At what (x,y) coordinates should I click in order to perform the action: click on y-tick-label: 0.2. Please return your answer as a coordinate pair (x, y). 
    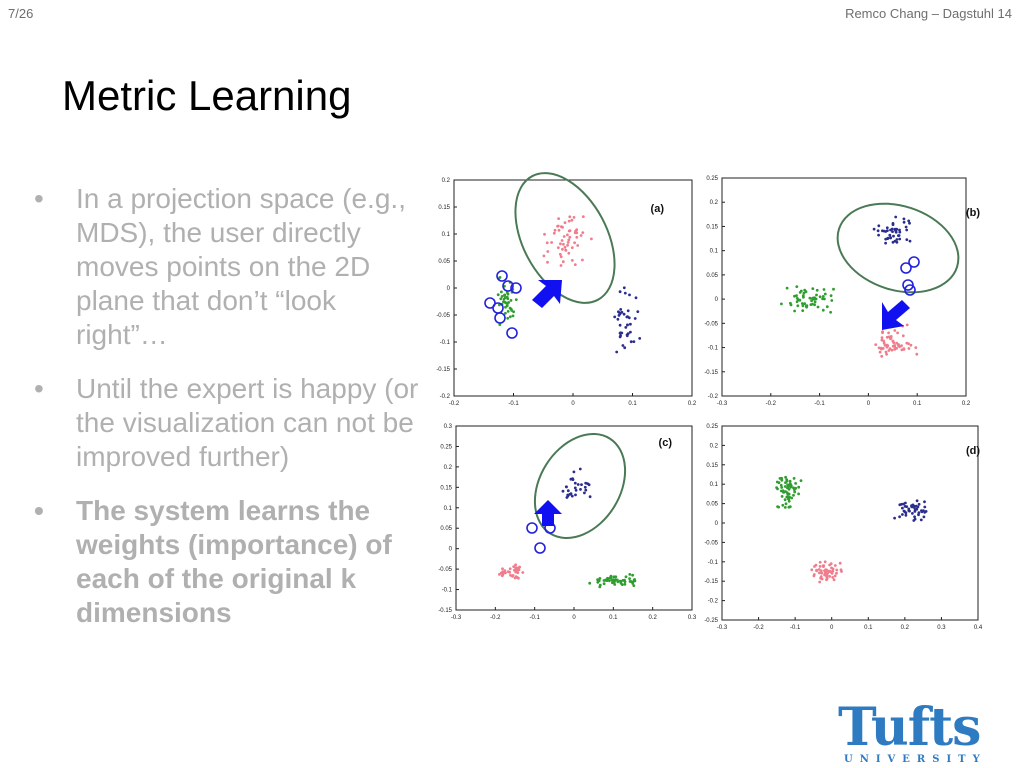
    Looking at the image, I should click on (714, 446).